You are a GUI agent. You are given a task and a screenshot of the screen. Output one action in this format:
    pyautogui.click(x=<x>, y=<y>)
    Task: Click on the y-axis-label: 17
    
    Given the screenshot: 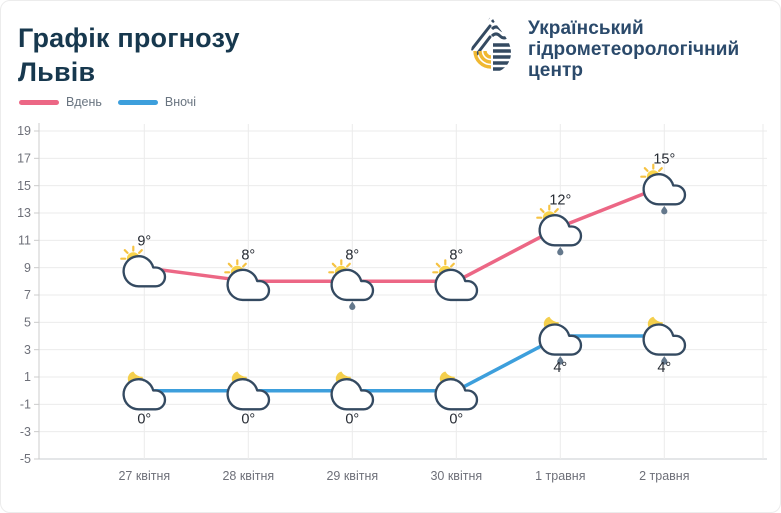 What is the action you would take?
    pyautogui.click(x=24, y=159)
    